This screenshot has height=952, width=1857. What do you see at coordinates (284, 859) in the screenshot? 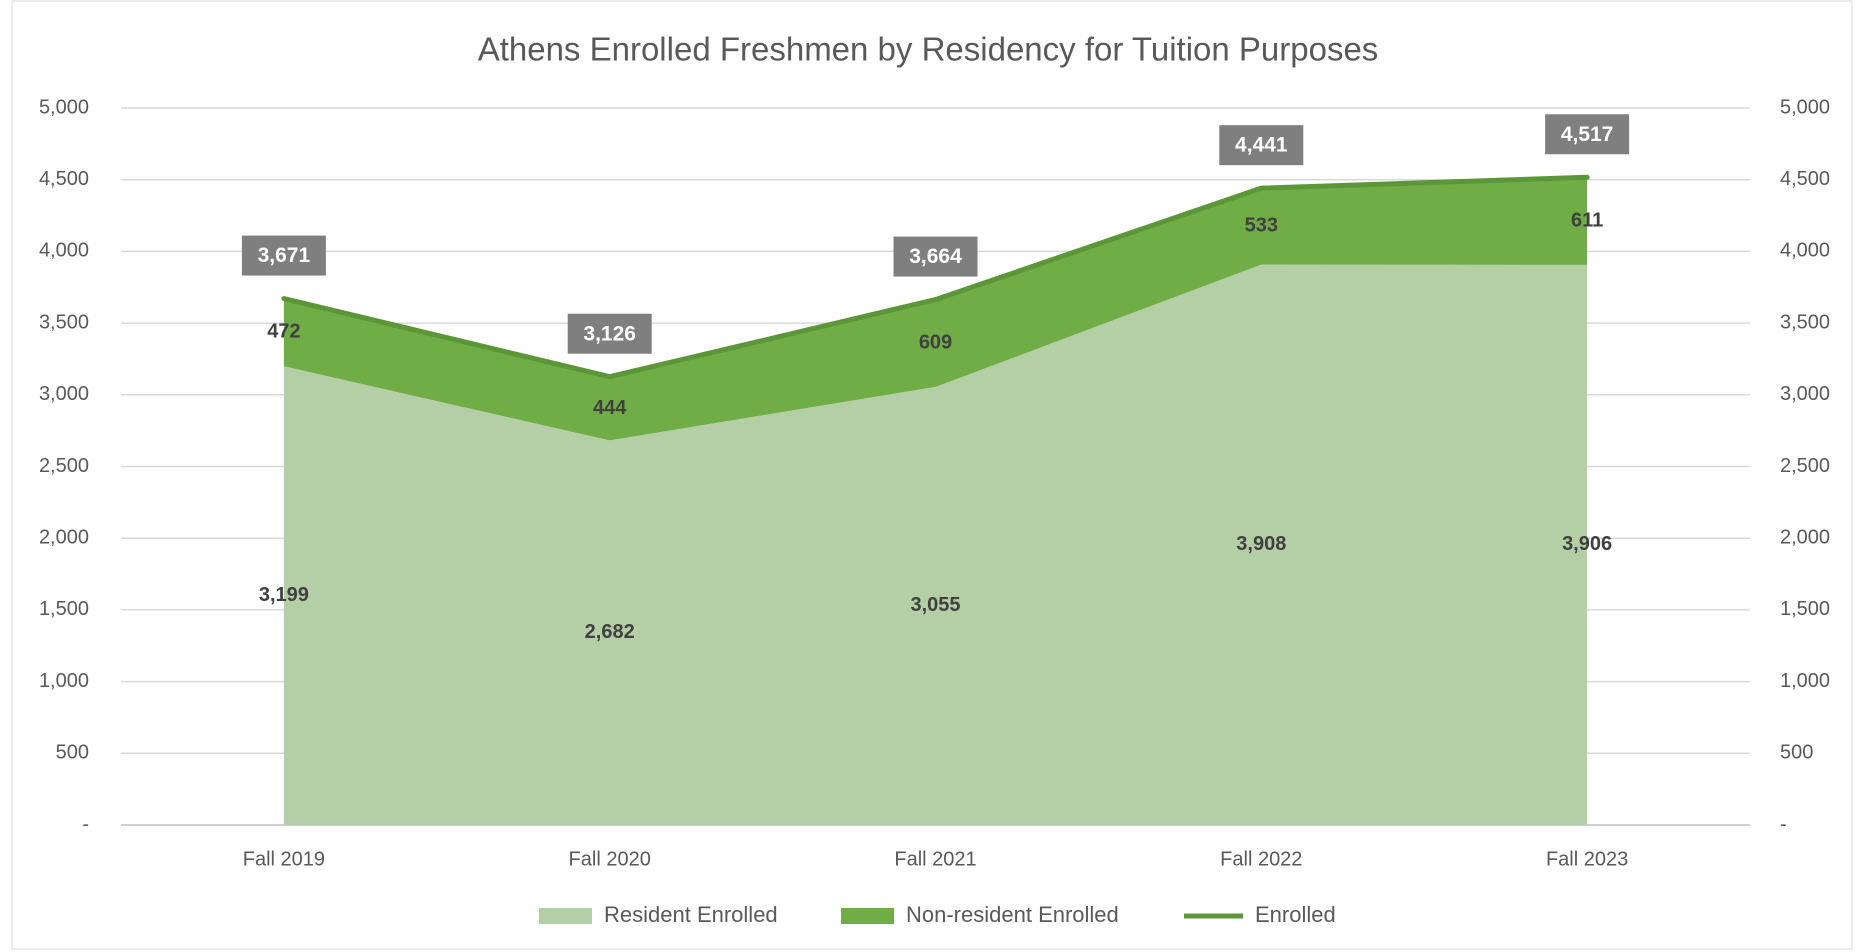
I see `x-tick-label: Fall 2019` at bounding box center [284, 859].